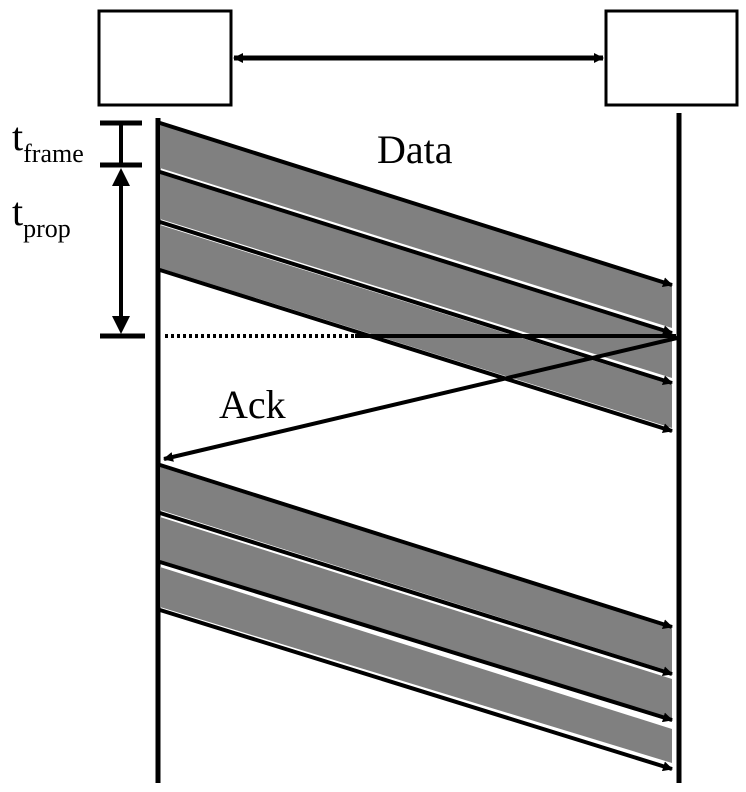  What do you see at coordinates (420, 399) in the screenshot?
I see `ack-arrow` at bounding box center [420, 399].